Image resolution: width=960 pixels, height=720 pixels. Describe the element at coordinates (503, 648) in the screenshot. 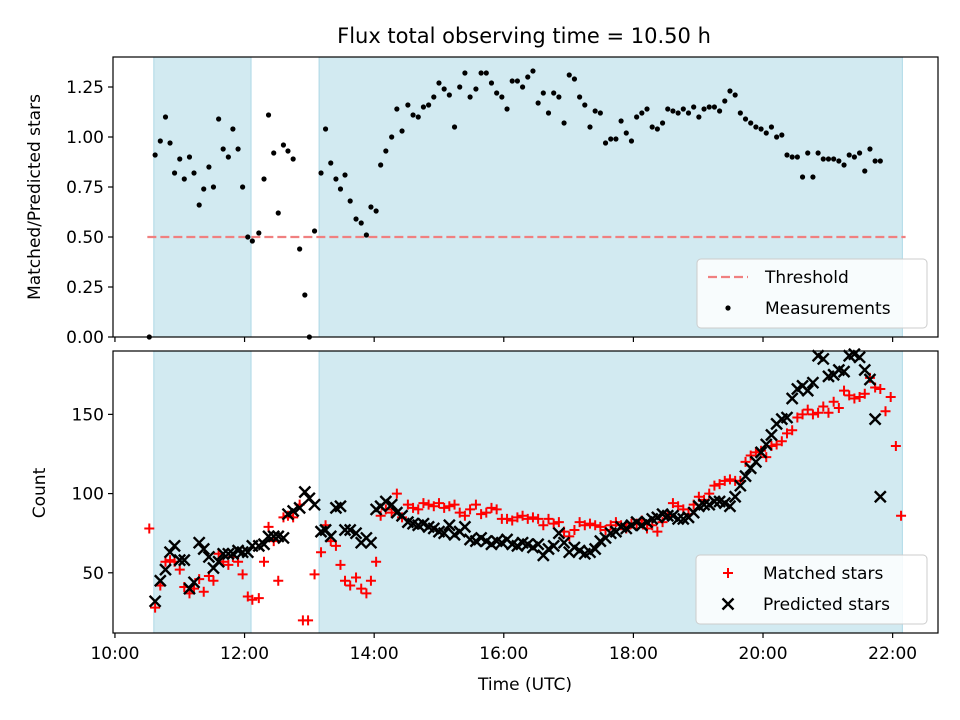

I see `bottom-x-ticks: 10:00 12:00 14:00 16:00 18:00 20:00 22:00` at that location.